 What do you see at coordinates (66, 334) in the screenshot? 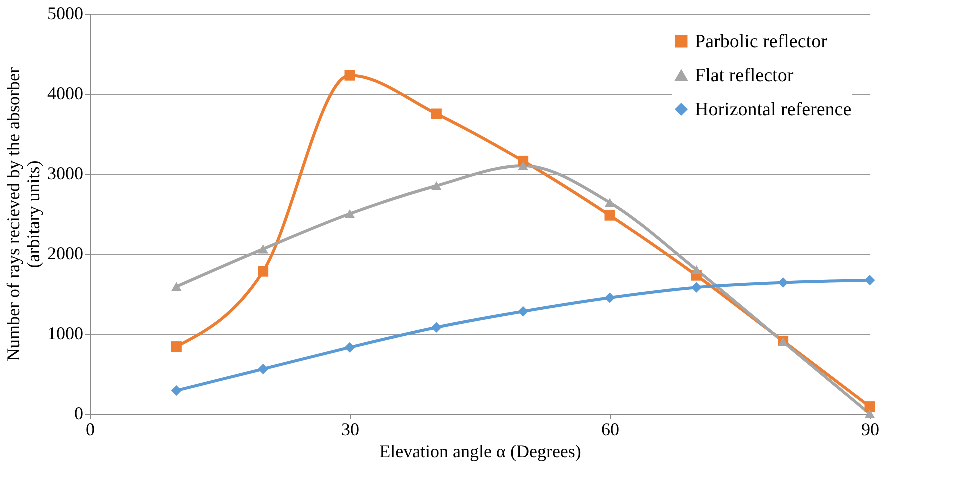
I see `y-tick-label: 1000` at bounding box center [66, 334].